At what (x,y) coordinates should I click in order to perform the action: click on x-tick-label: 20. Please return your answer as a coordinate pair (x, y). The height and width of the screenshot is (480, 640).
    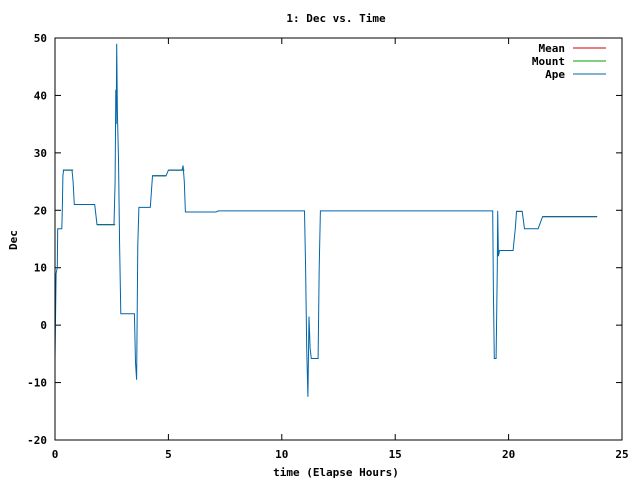
    Looking at the image, I should click on (508, 454).